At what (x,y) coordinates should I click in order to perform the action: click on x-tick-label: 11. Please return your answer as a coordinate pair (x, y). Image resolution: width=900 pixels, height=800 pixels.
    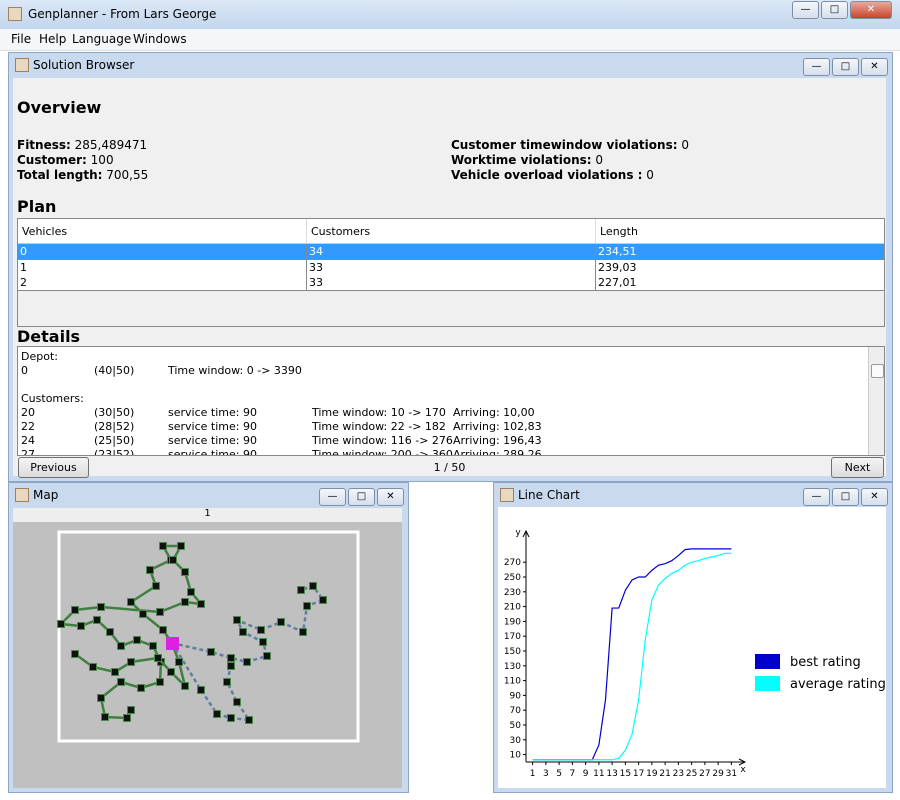
    Looking at the image, I should click on (598, 774).